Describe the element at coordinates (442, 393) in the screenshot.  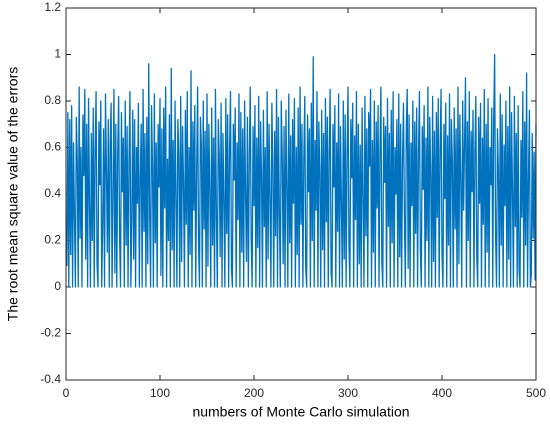
I see `x-tick-label: 400` at that location.